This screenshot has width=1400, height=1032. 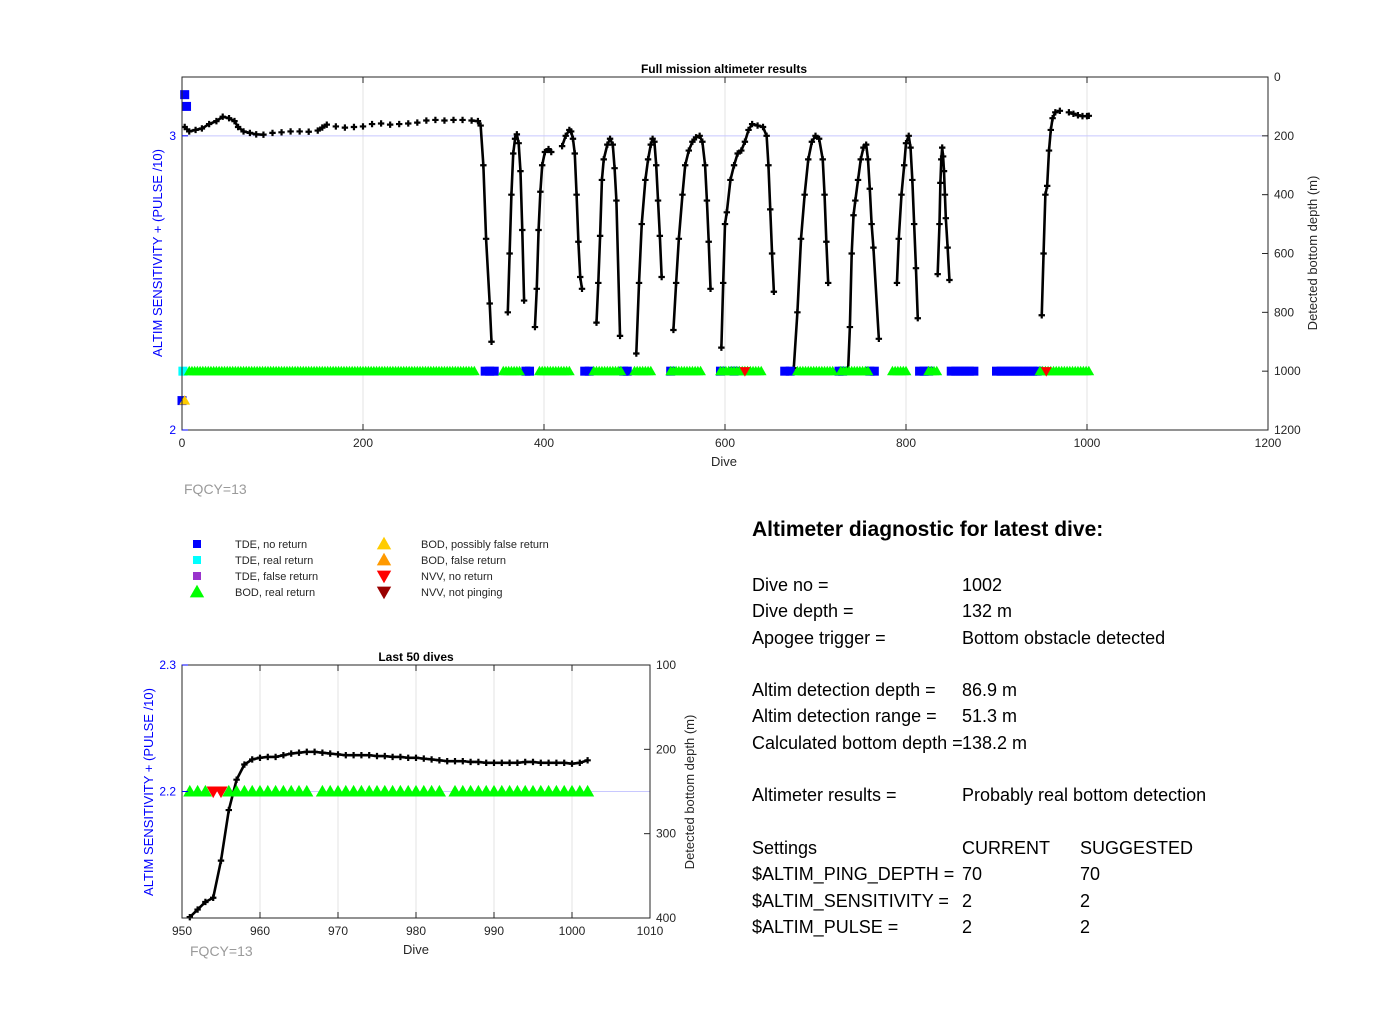 I want to click on depth-series-line, so click(x=388, y=834).